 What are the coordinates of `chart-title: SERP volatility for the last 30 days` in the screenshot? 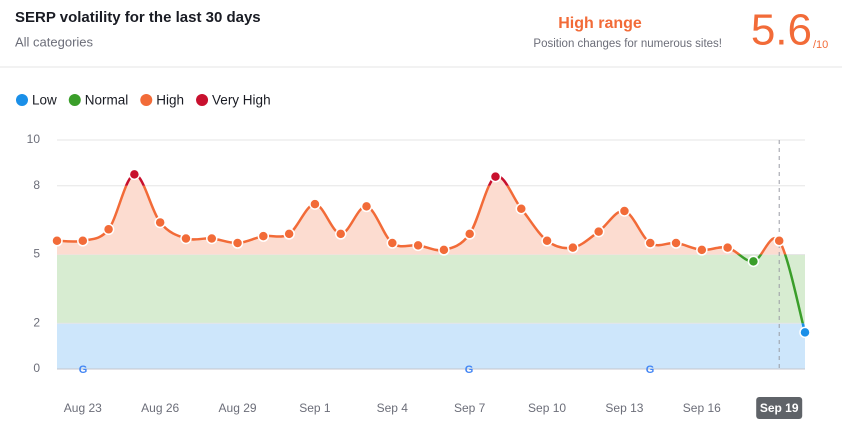 It's located at (138, 17).